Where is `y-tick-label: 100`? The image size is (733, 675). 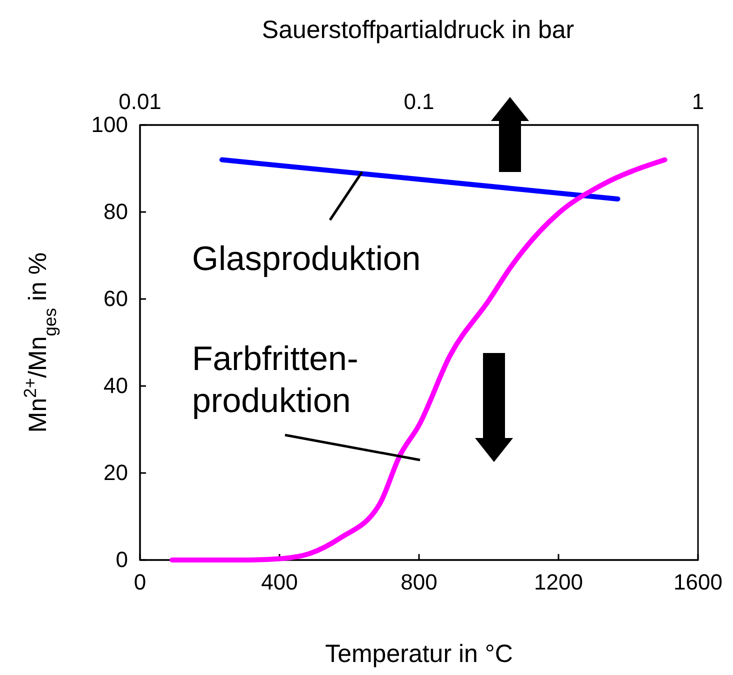
y-tick-label: 100 is located at coordinates (109, 125).